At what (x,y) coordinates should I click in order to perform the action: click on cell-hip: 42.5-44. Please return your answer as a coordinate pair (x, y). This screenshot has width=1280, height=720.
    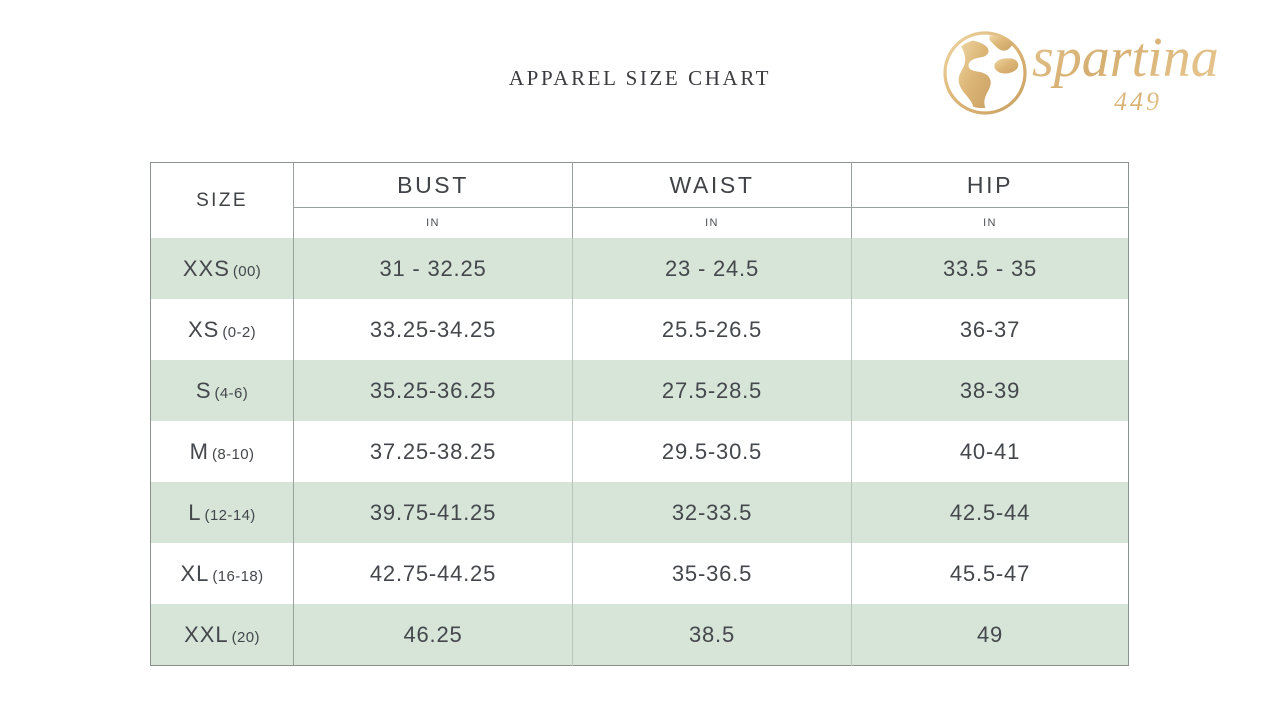
    Looking at the image, I should click on (990, 512).